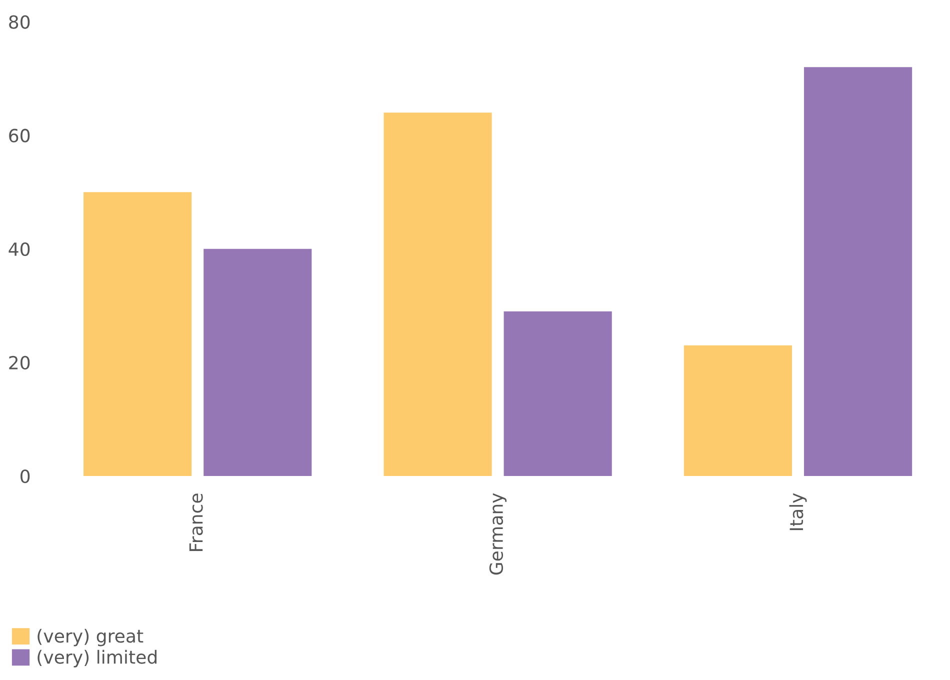 Image resolution: width=950 pixels, height=680 pixels. I want to click on x-tick-label: Italy, so click(798, 511).